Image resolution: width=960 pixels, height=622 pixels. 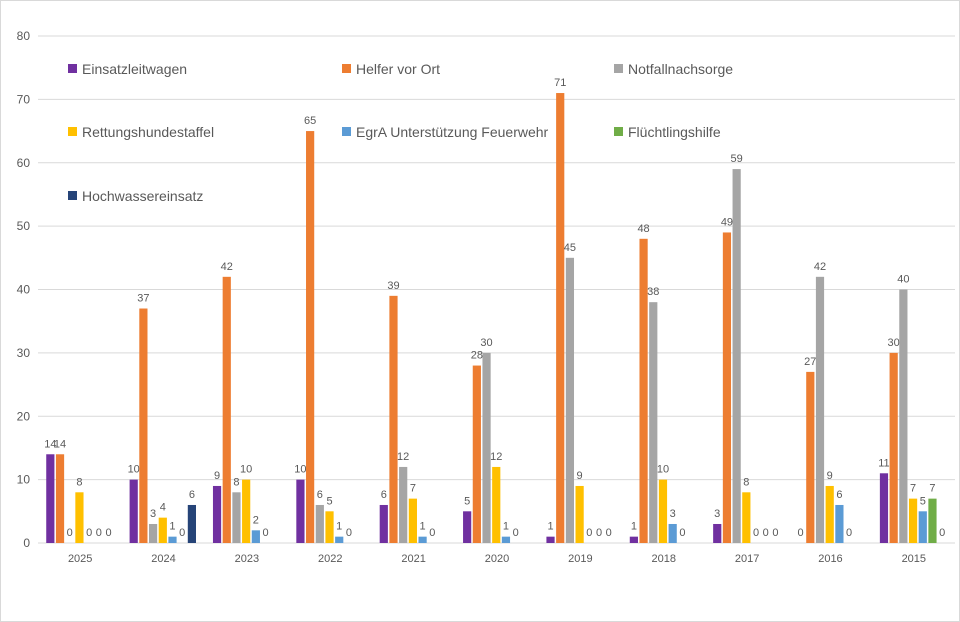 What do you see at coordinates (467, 501) in the screenshot?
I see `data-label: 5` at bounding box center [467, 501].